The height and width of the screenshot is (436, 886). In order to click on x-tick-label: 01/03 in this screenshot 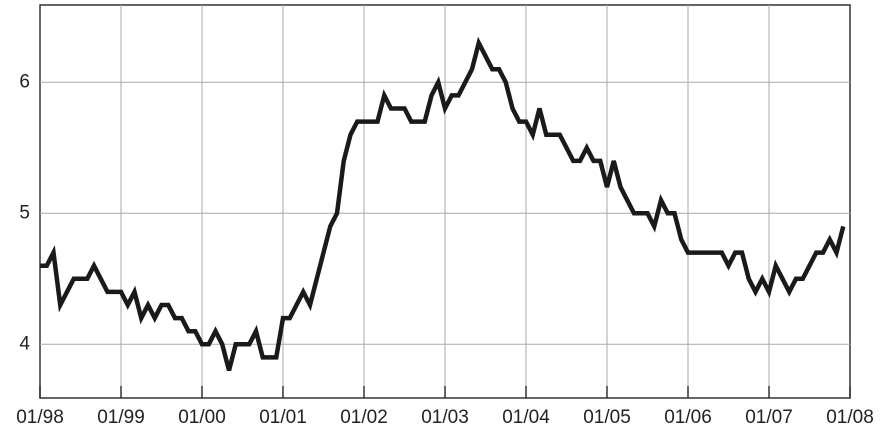, I will do `click(445, 417)`.